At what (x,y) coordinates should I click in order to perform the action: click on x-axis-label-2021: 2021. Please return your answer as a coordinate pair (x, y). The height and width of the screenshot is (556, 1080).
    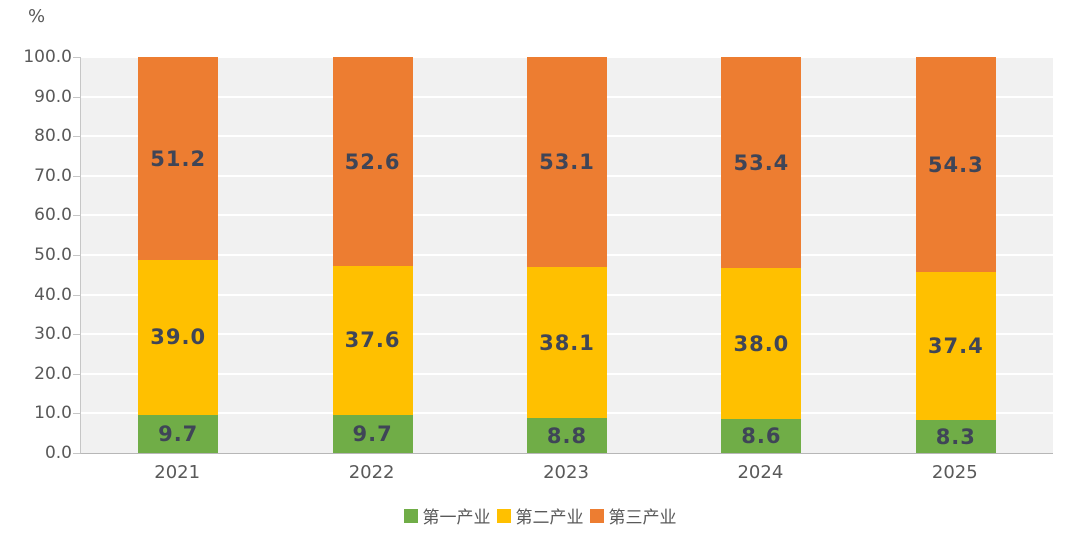
    Looking at the image, I should click on (177, 472).